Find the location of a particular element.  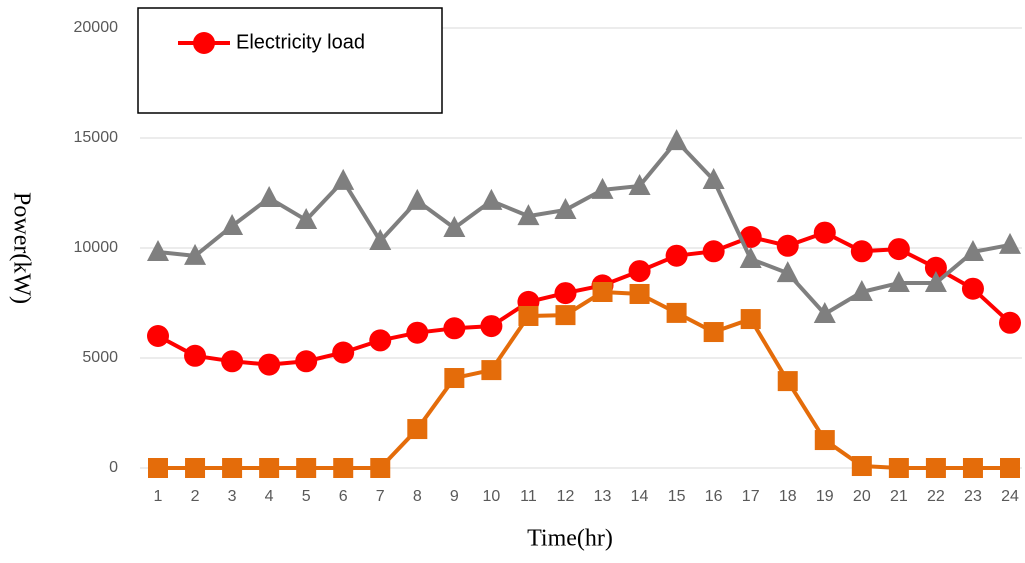

x-tick-label: 1 is located at coordinates (158, 496).